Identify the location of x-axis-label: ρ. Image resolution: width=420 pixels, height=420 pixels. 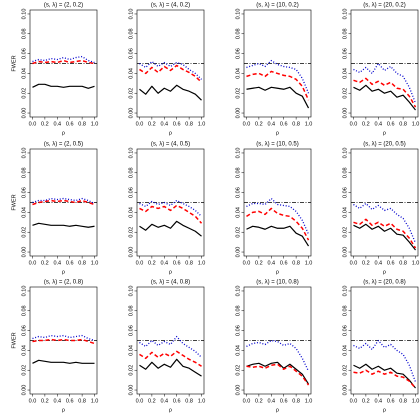
(384, 133).